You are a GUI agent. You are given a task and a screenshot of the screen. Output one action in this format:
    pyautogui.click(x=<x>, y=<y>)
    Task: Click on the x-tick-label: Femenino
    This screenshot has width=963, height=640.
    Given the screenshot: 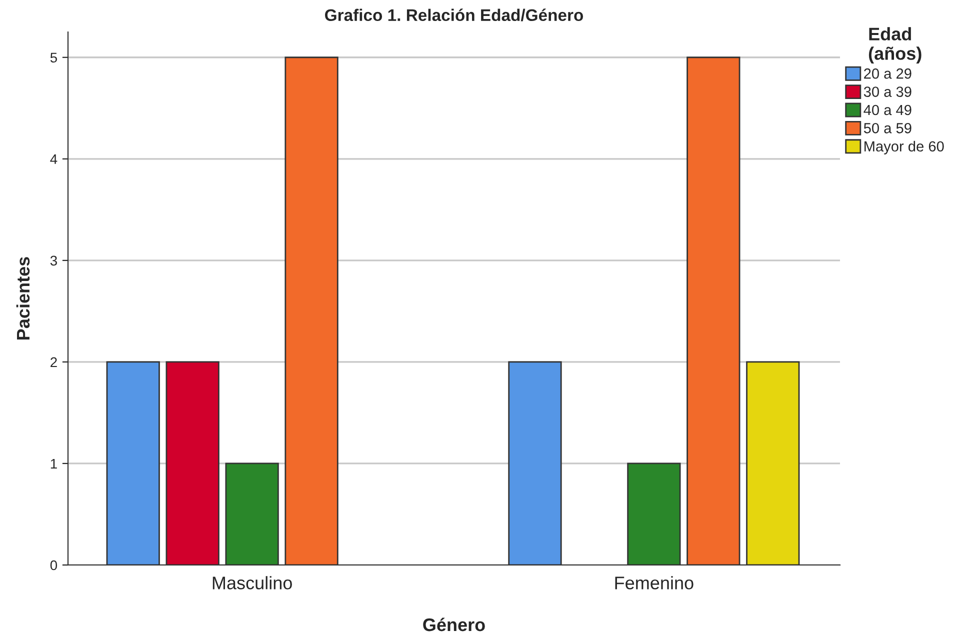 What is the action you would take?
    pyautogui.click(x=654, y=583)
    